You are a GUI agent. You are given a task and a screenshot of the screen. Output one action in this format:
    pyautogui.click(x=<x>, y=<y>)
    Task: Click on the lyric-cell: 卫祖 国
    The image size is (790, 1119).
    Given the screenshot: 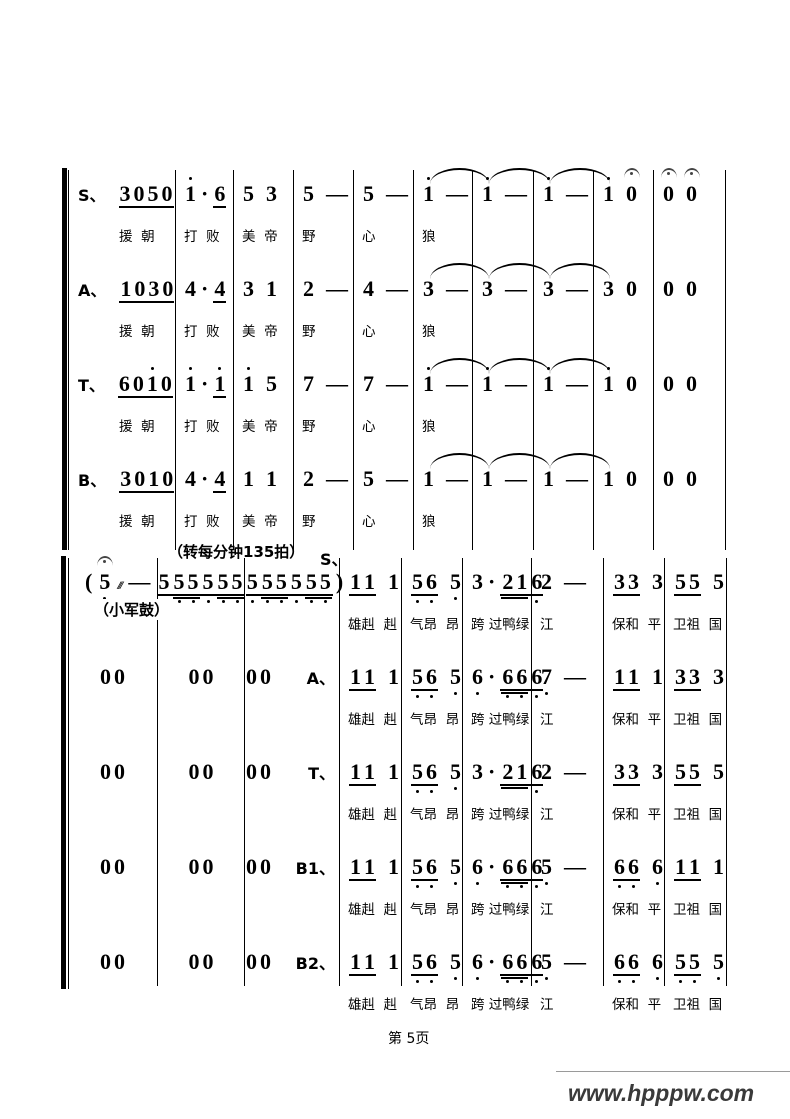 What is the action you would take?
    pyautogui.click(x=696, y=629)
    